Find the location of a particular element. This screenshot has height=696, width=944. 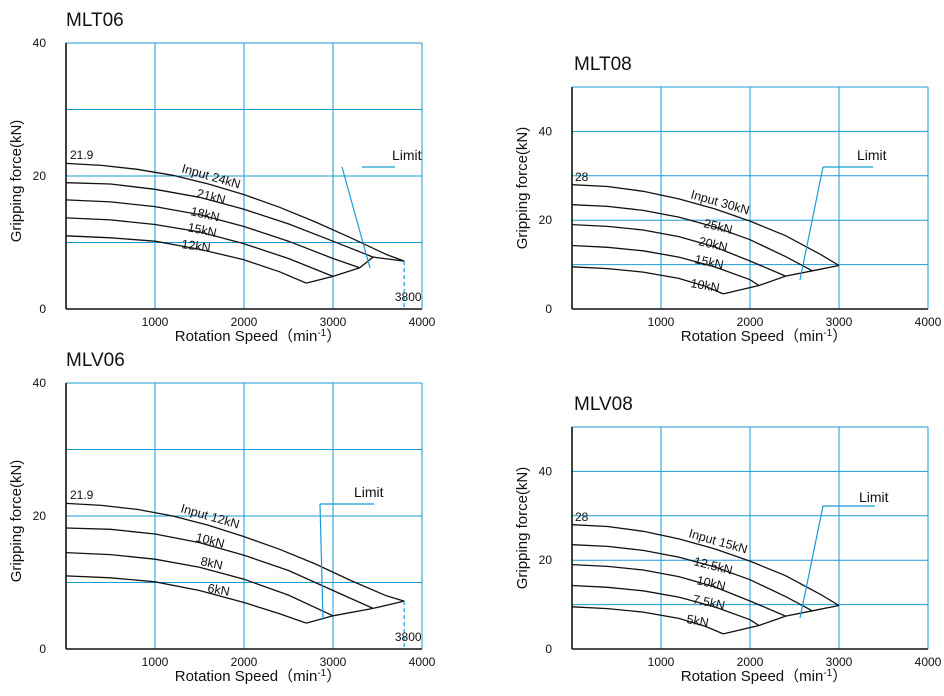

series-label: 8kN is located at coordinates (211, 563).